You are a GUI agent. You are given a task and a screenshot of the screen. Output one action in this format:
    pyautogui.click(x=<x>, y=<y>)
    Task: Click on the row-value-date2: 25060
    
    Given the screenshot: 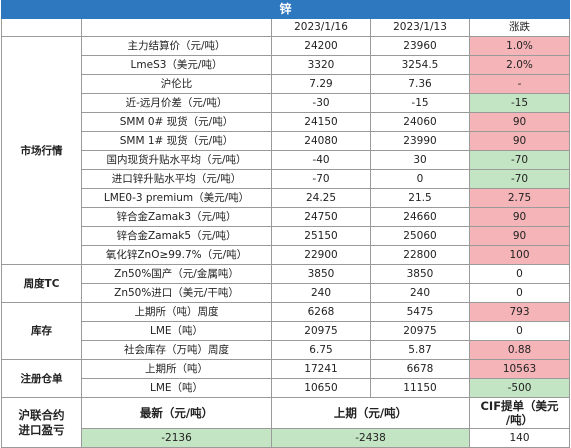 What is the action you would take?
    pyautogui.click(x=420, y=236)
    